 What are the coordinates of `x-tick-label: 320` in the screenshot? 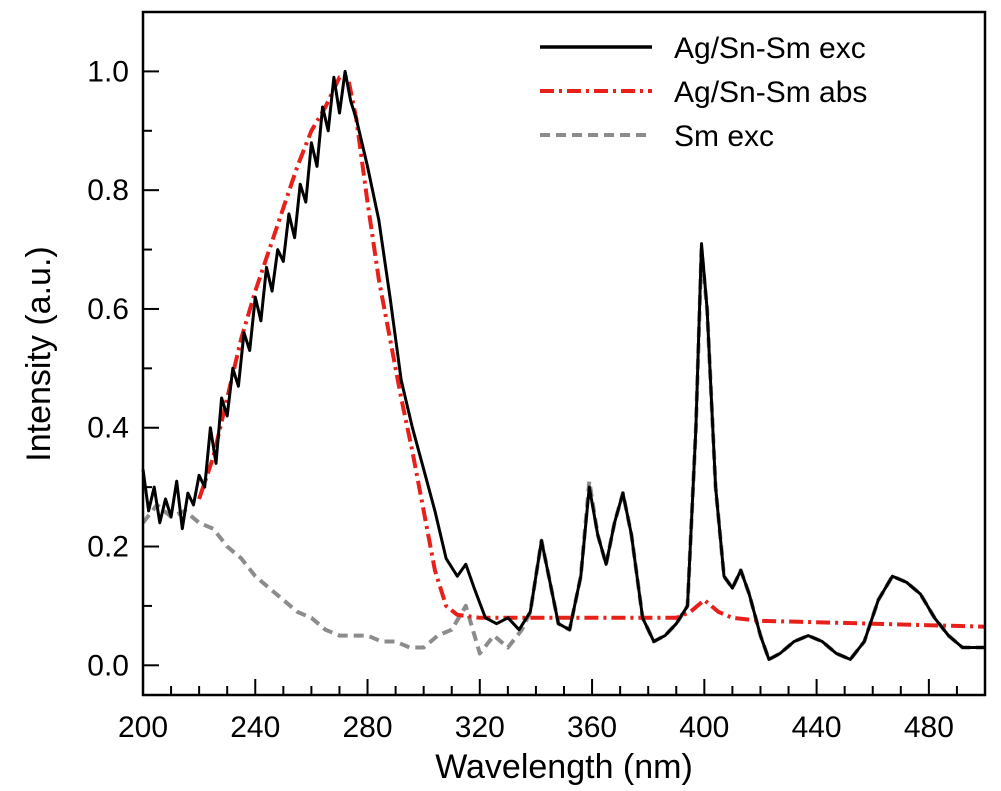 It's located at (480, 727).